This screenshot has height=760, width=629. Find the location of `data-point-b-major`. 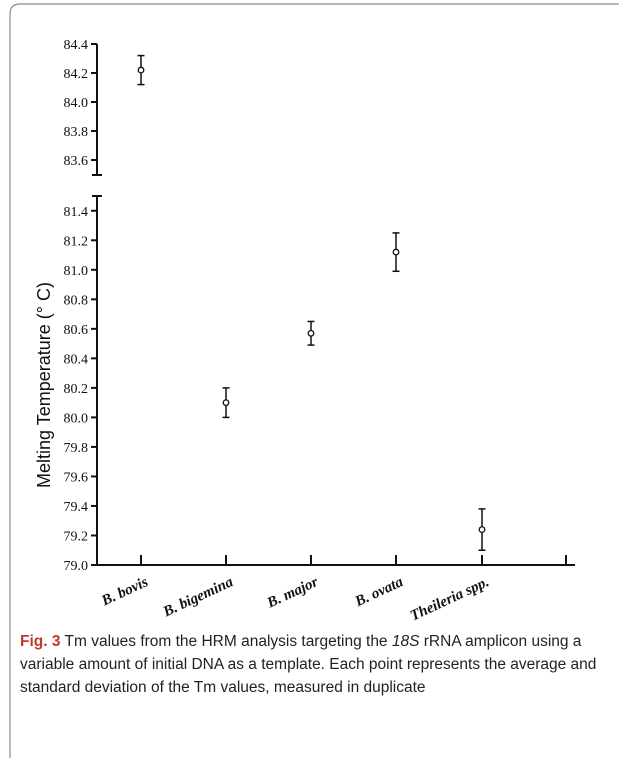

data-point-b-major is located at coordinates (311, 333).